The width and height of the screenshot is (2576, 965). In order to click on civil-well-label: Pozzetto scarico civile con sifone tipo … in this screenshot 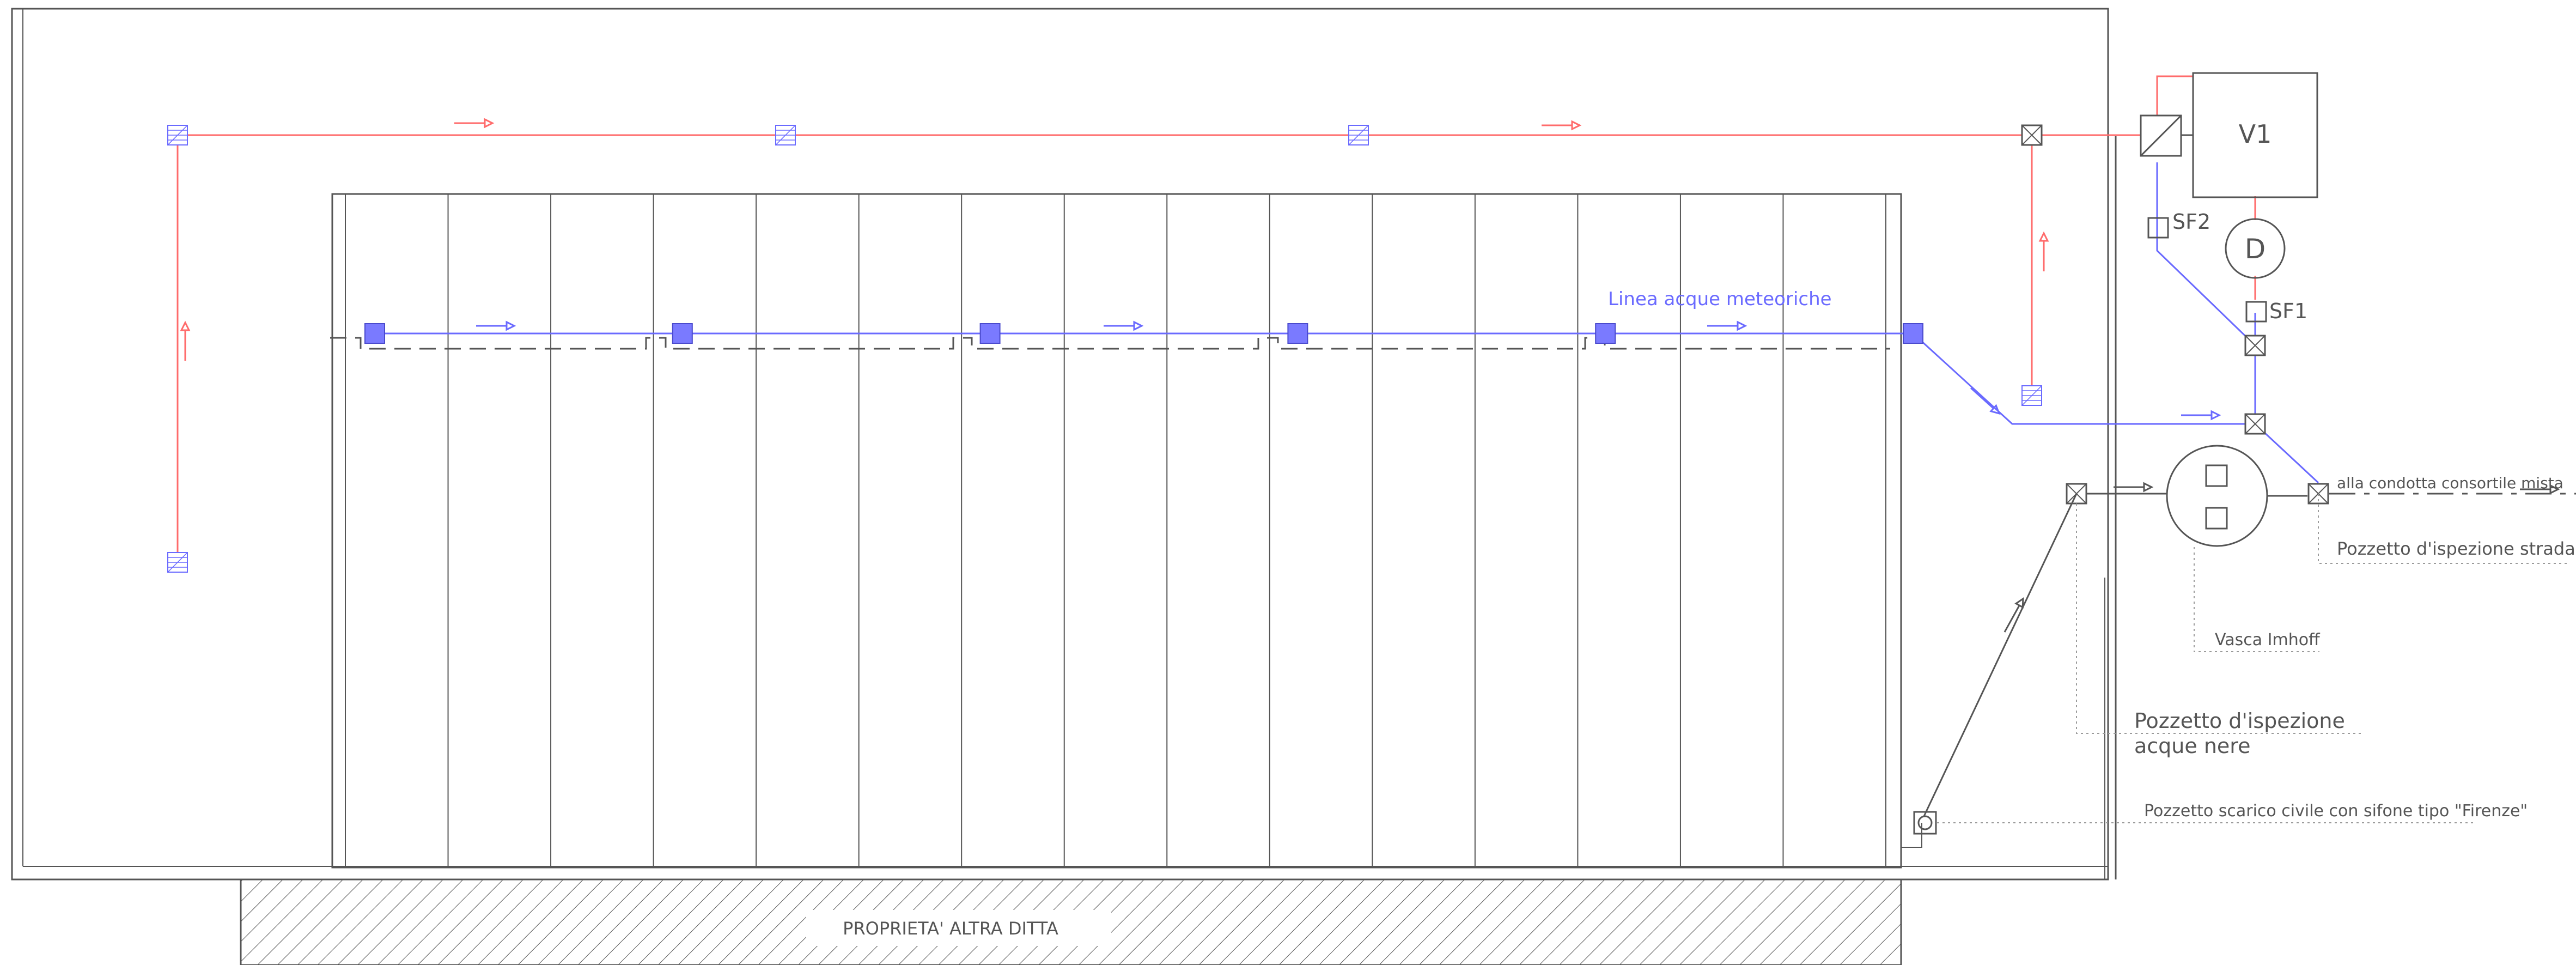, I will do `click(2336, 811)`.